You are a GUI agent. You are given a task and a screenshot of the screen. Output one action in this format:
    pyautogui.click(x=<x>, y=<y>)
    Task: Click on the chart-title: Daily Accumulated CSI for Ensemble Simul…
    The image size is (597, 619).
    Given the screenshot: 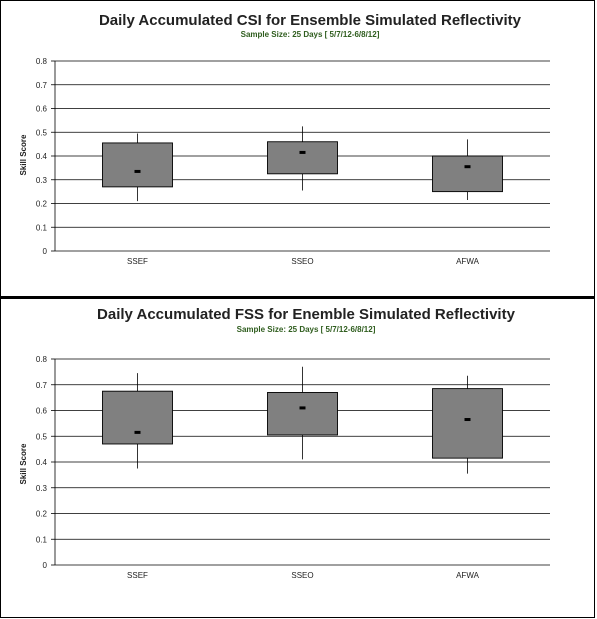 What is the action you would take?
    pyautogui.click(x=310, y=20)
    